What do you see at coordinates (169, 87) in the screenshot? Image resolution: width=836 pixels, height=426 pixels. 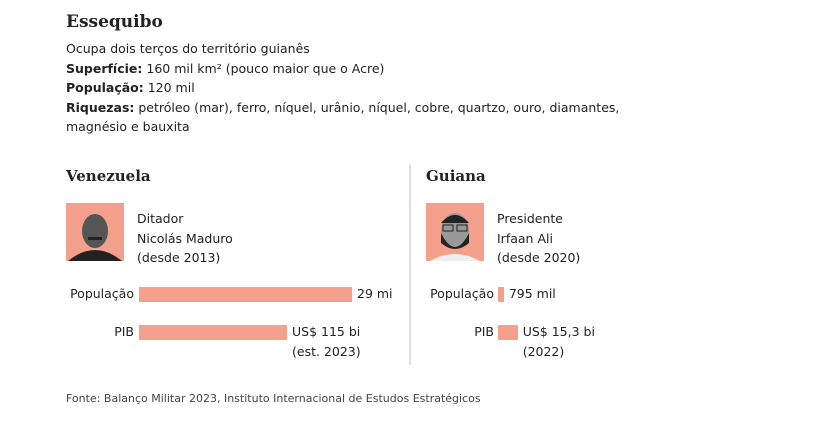 I see `population-value: 120 mil` at bounding box center [169, 87].